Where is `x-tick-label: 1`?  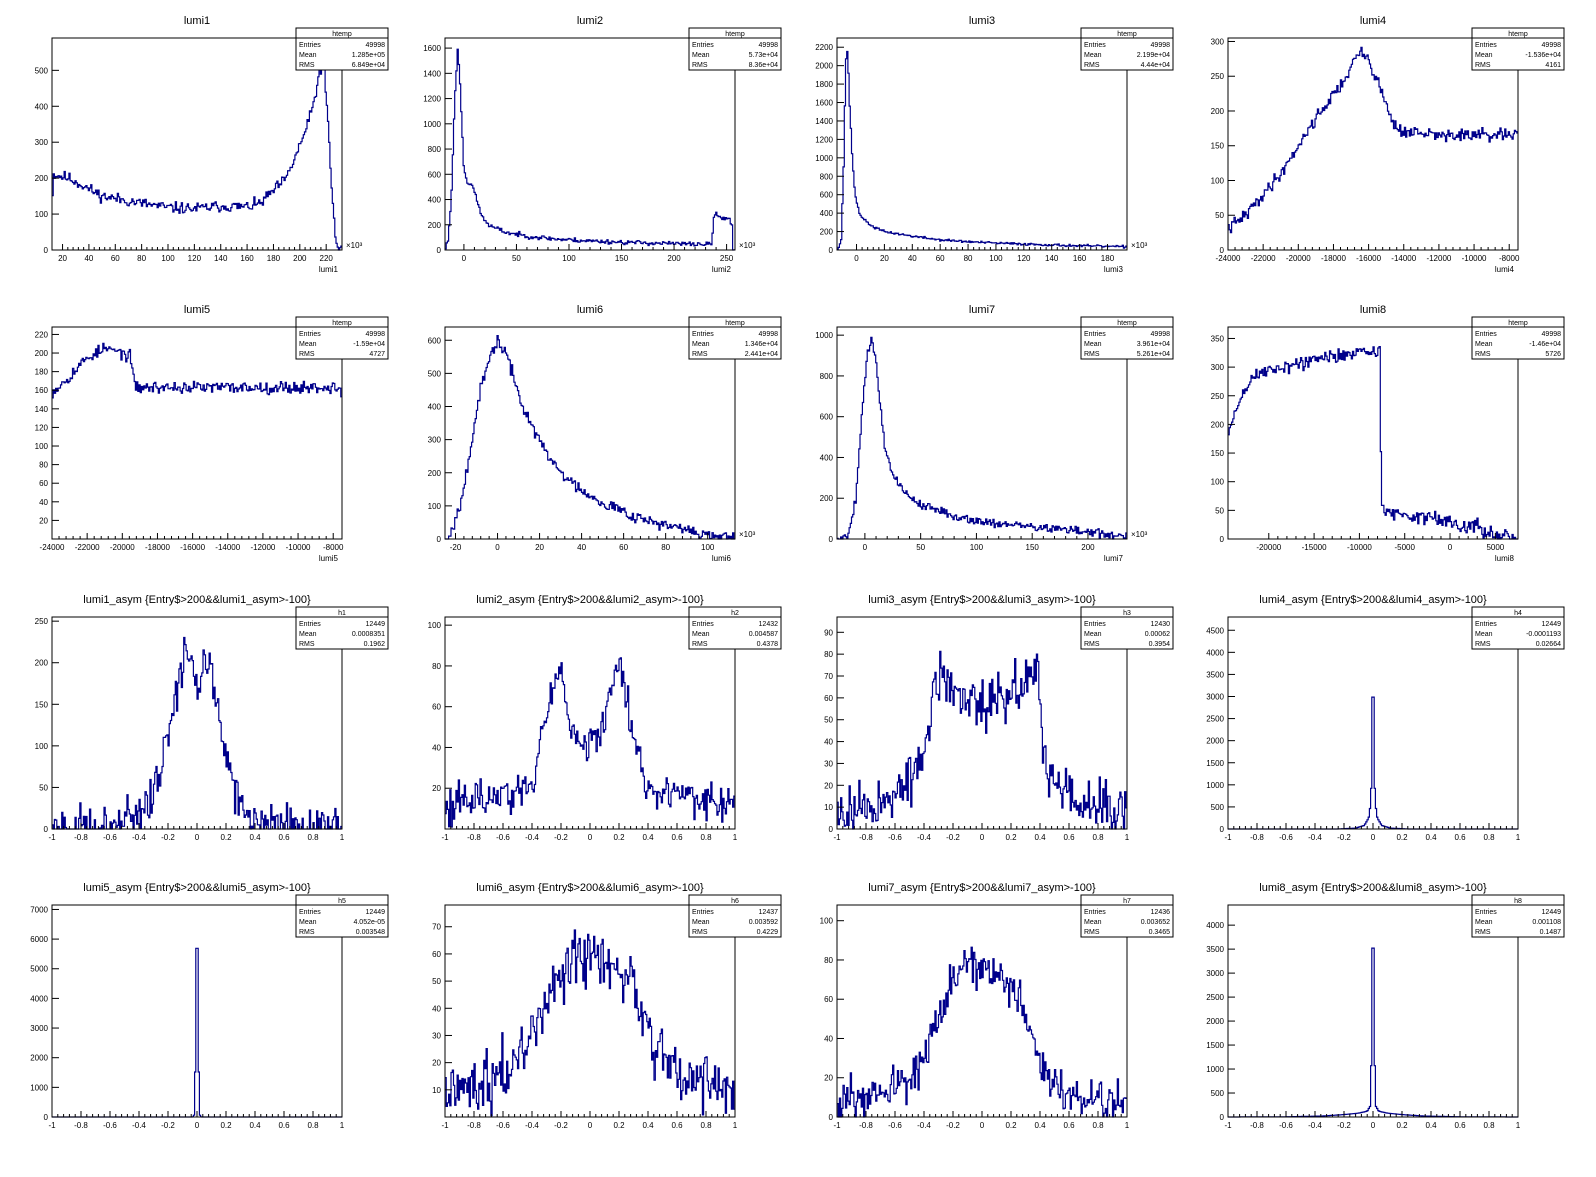 x-tick-label: 1 is located at coordinates (1518, 837).